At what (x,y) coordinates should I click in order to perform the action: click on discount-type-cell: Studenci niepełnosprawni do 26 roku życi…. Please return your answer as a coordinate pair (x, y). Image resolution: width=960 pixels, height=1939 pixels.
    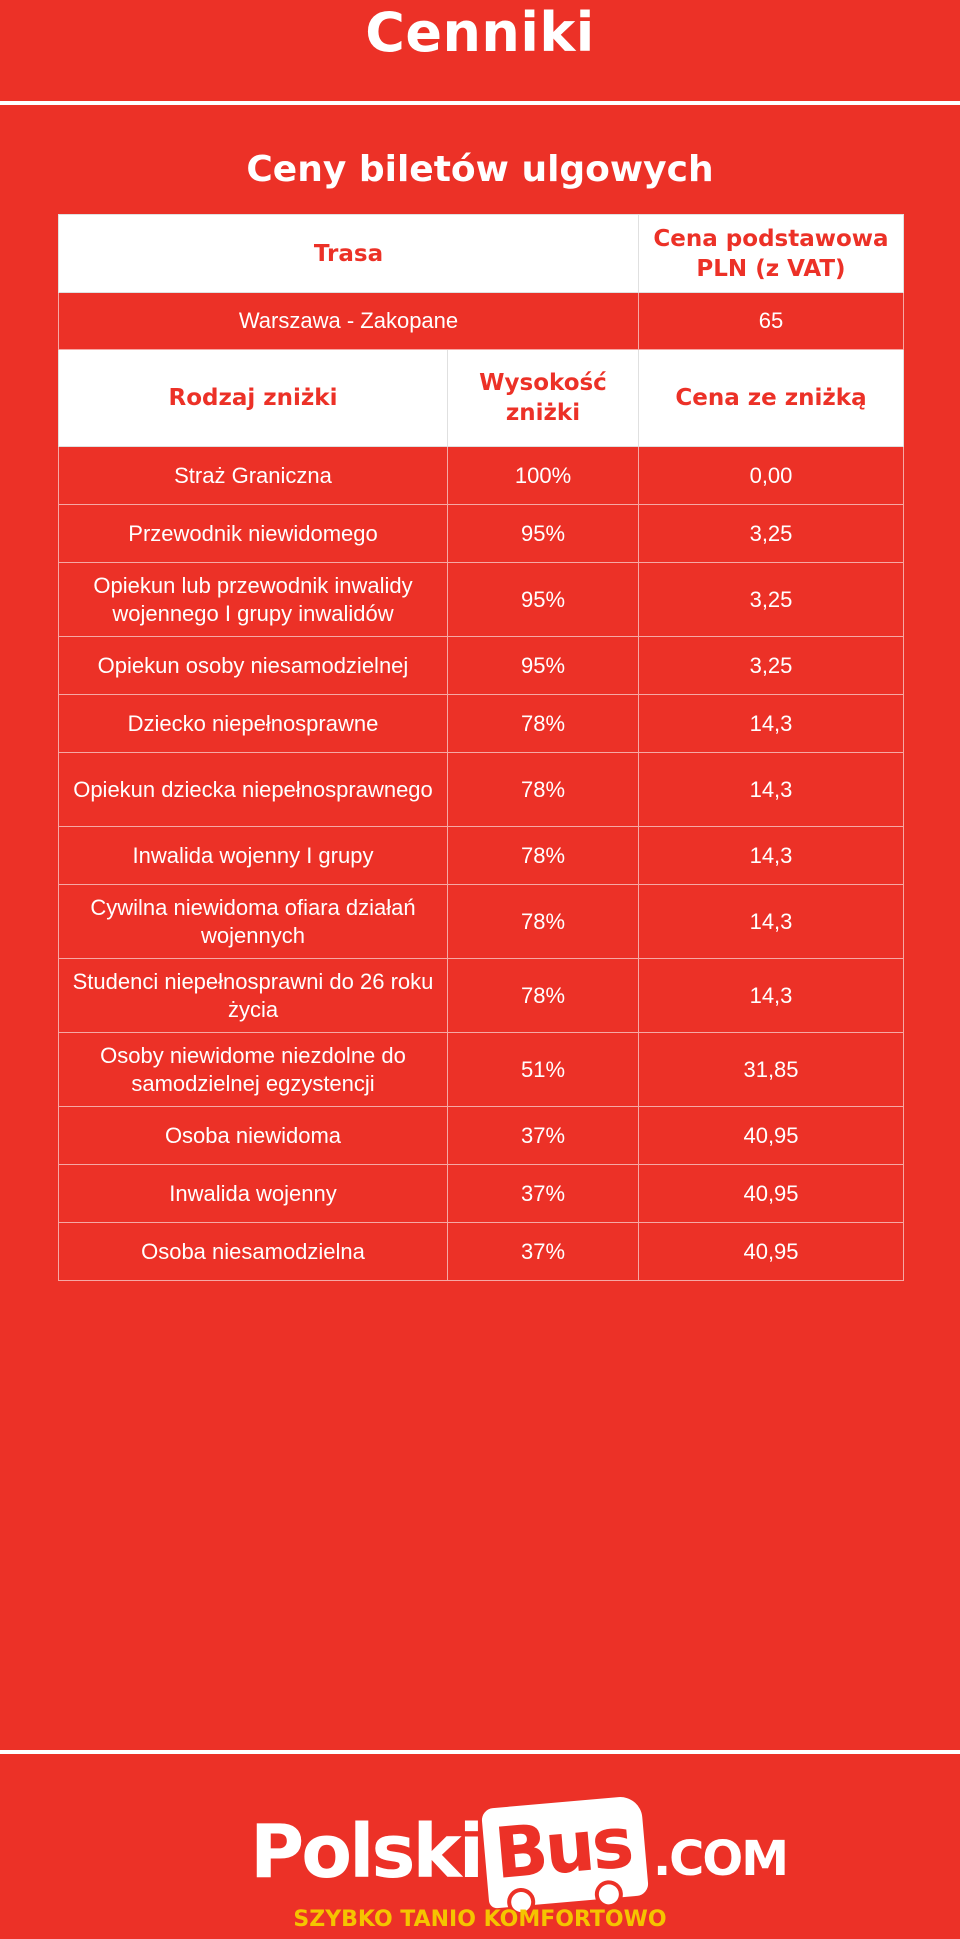
    Looking at the image, I should click on (253, 995).